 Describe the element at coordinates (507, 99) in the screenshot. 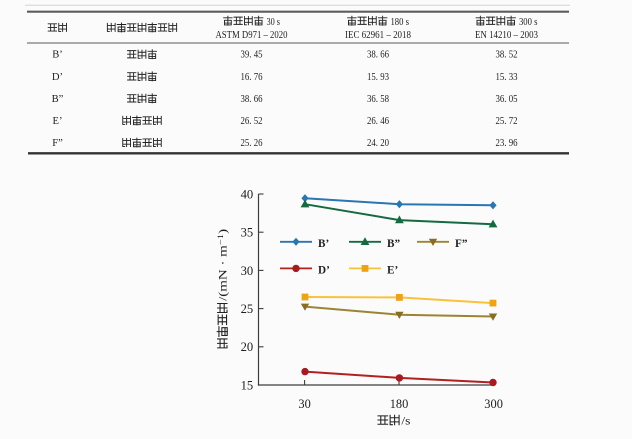

I see `svg-text: 36. 05` at that location.